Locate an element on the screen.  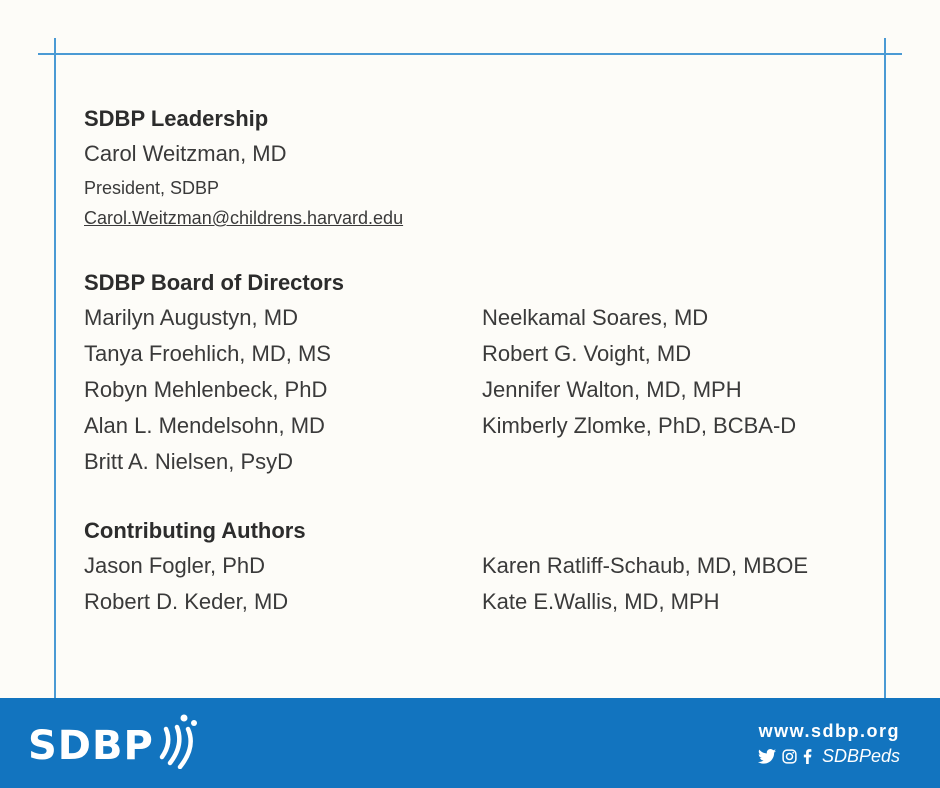
authors-heading: Contributing Authors is located at coordinates (195, 530).